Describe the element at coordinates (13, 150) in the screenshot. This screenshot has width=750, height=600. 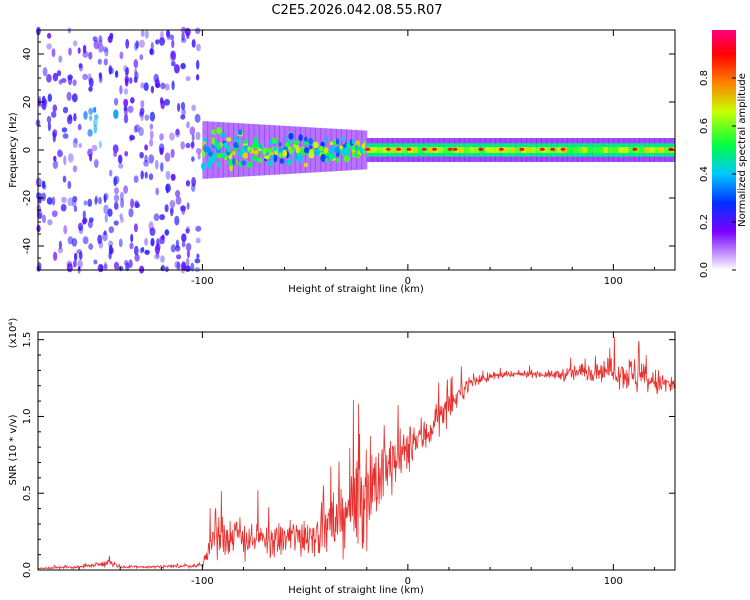
I see `spectrogram-ylabel: Frequency (Hz)` at that location.